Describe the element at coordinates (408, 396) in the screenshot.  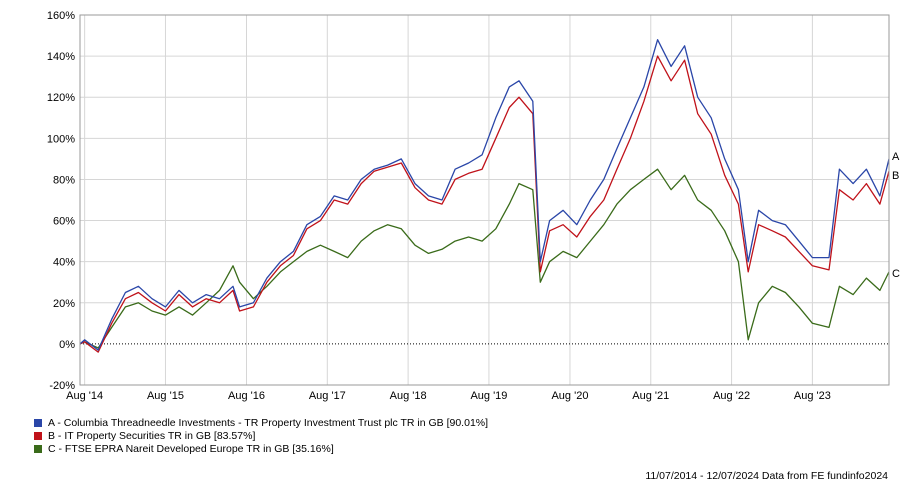
I see `x-tick-label: Aug '18` at that location.